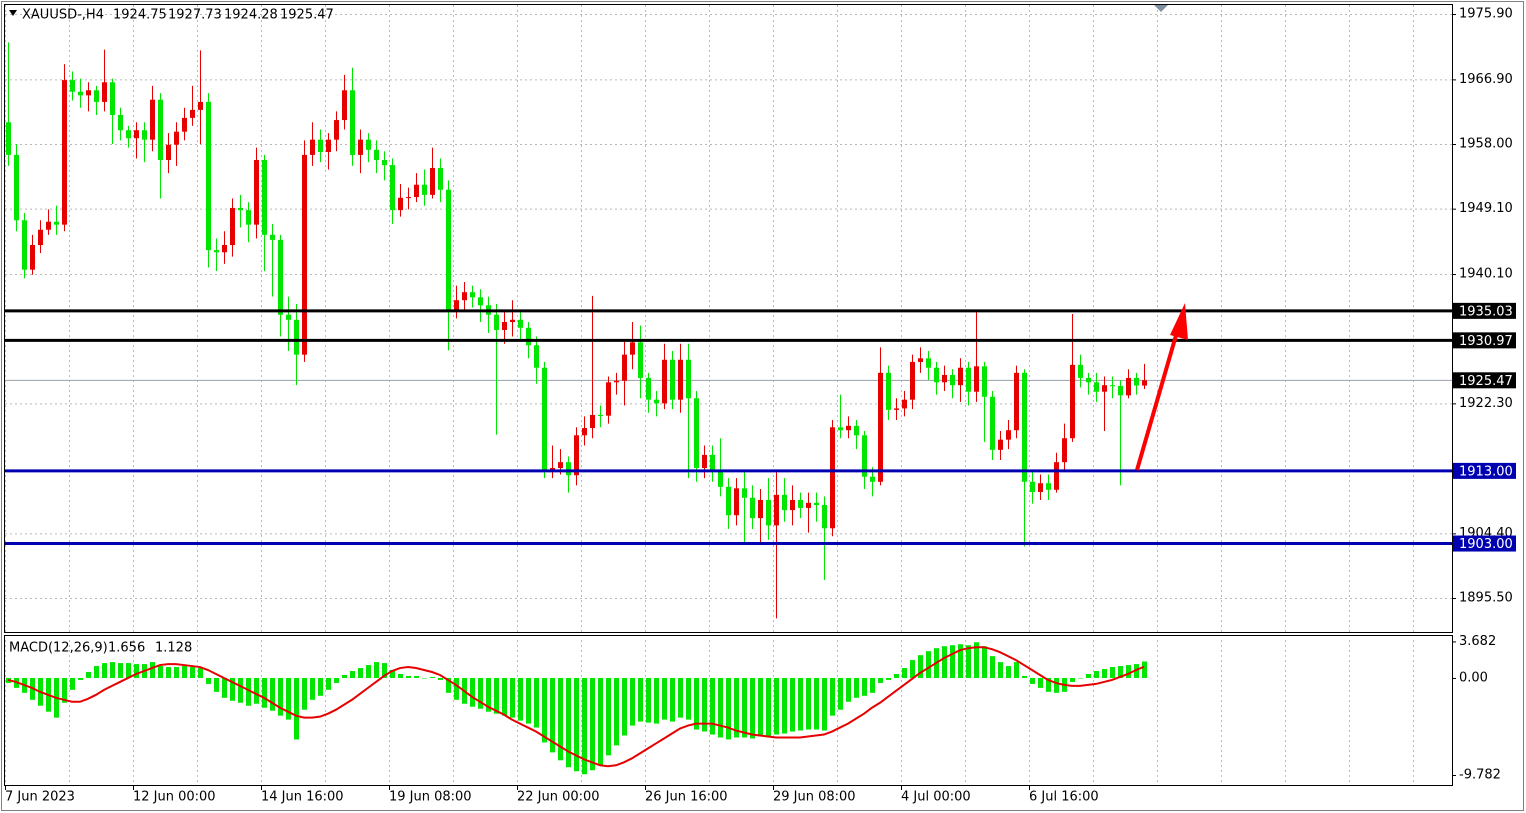 Image resolution: width=1526 pixels, height=813 pixels. Describe the element at coordinates (302, 797) in the screenshot. I see `x-tick-label: 14 Jun 16:00` at that location.